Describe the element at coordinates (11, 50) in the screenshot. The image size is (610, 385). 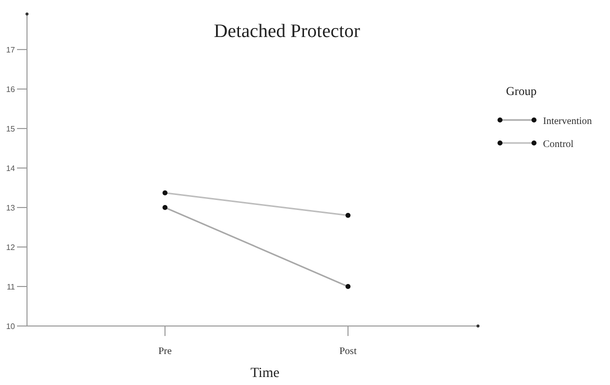
I see `y-tick-label: 17` at that location.